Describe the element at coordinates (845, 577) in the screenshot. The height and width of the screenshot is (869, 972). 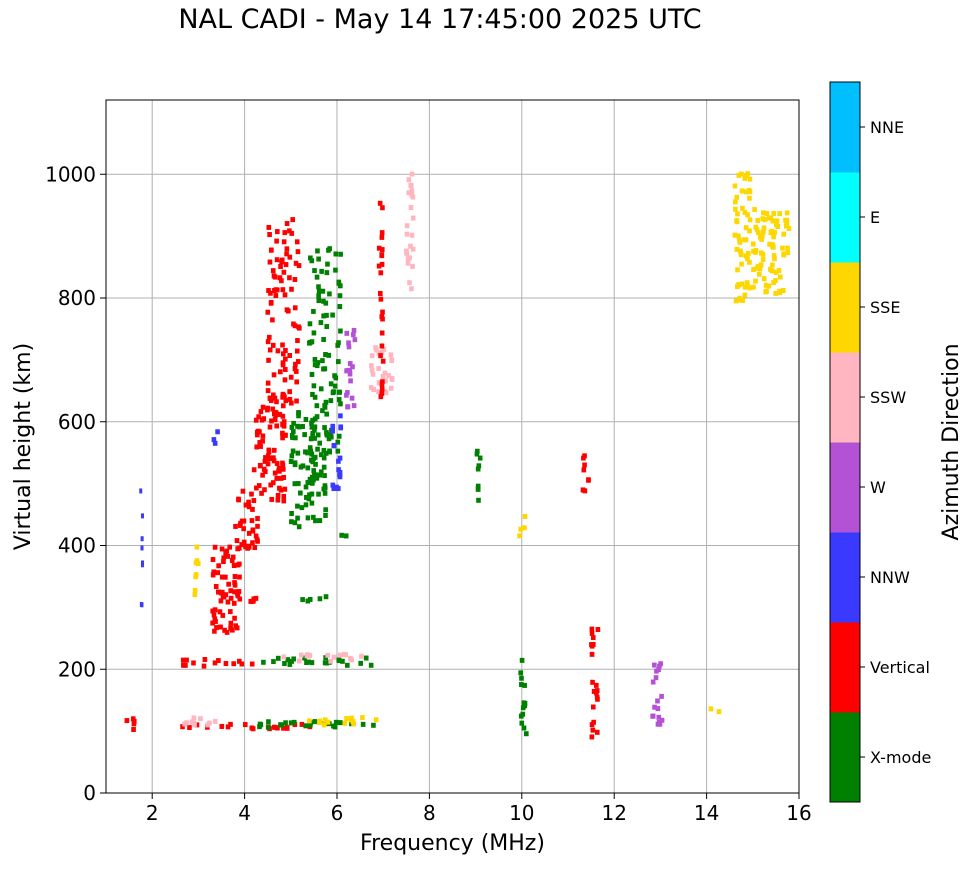
I see `colorbar-segment` at that location.